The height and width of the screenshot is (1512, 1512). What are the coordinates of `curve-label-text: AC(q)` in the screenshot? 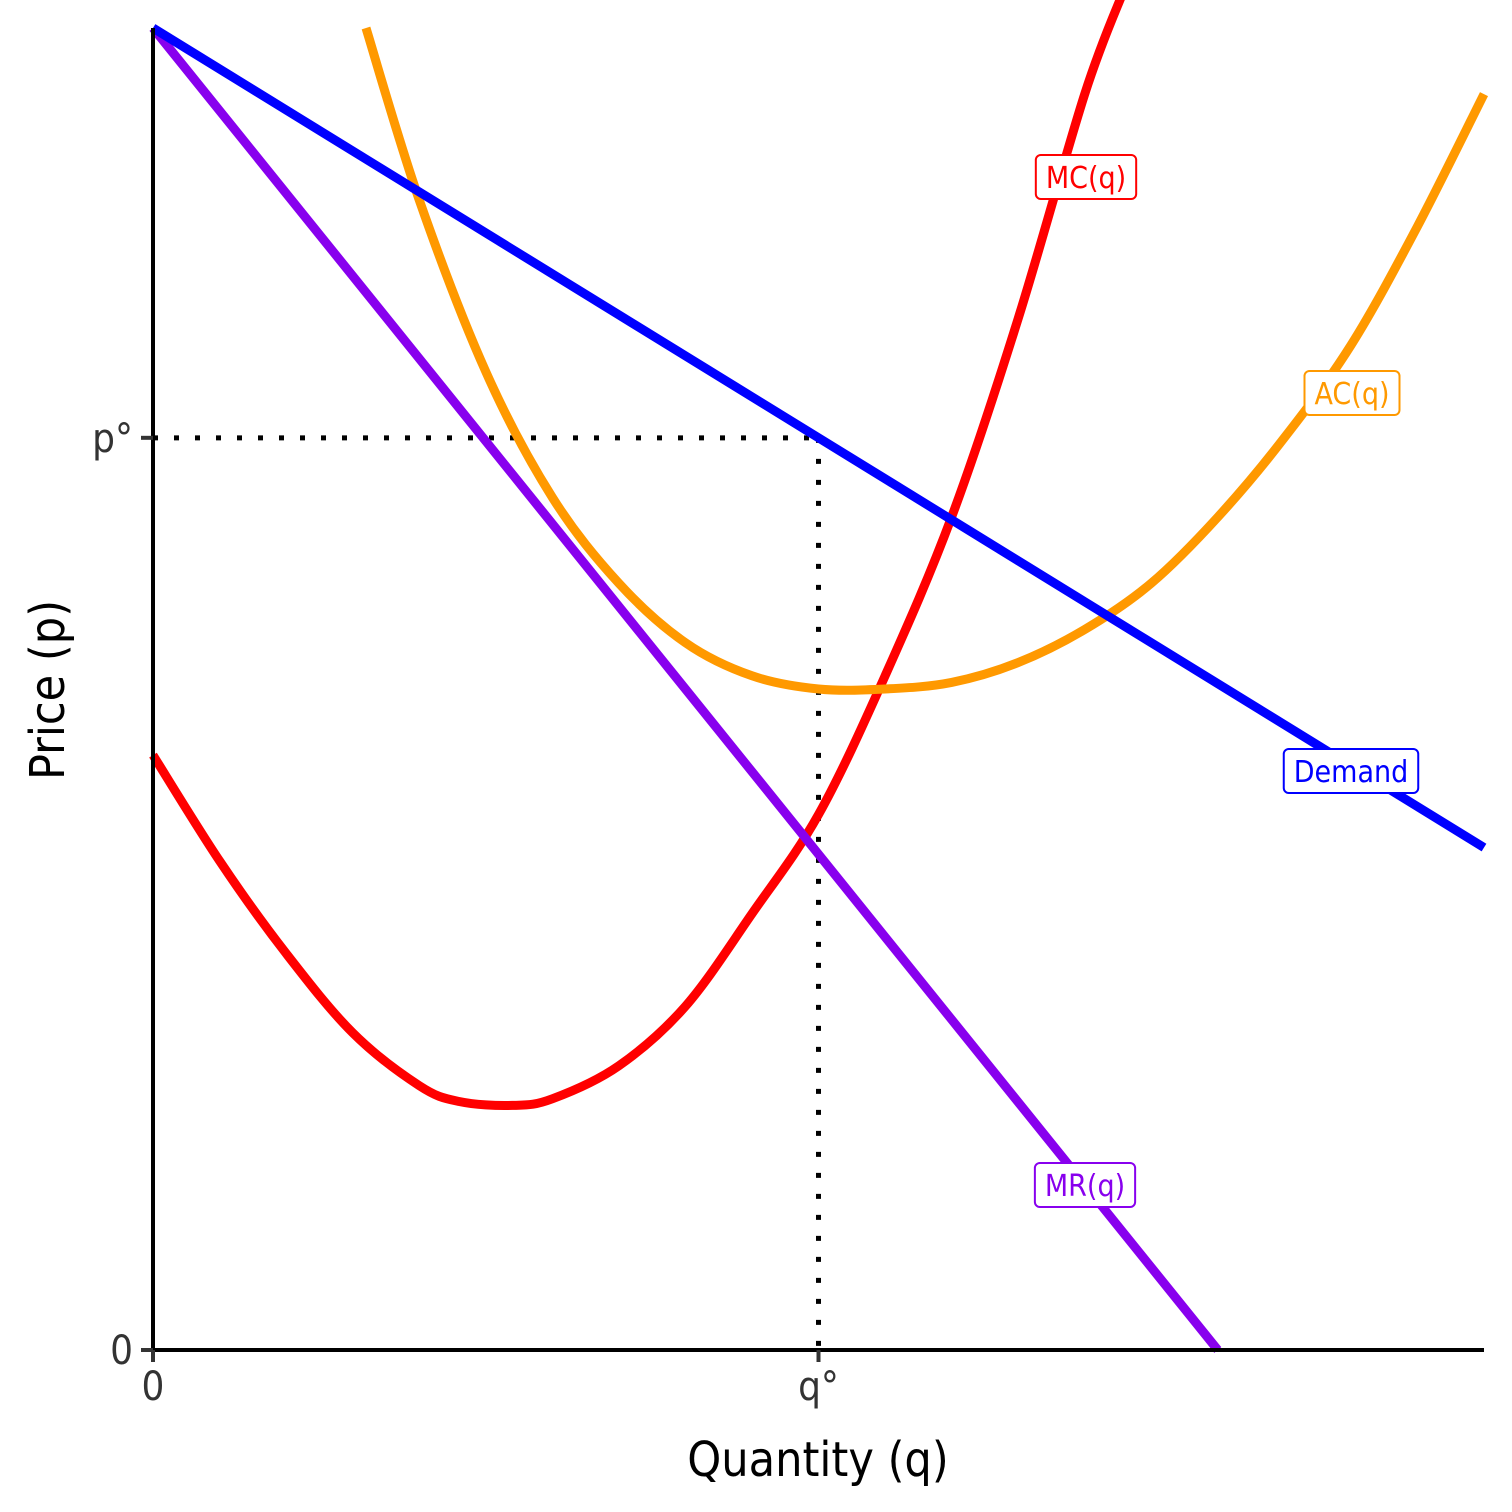 It's located at (1352, 394).